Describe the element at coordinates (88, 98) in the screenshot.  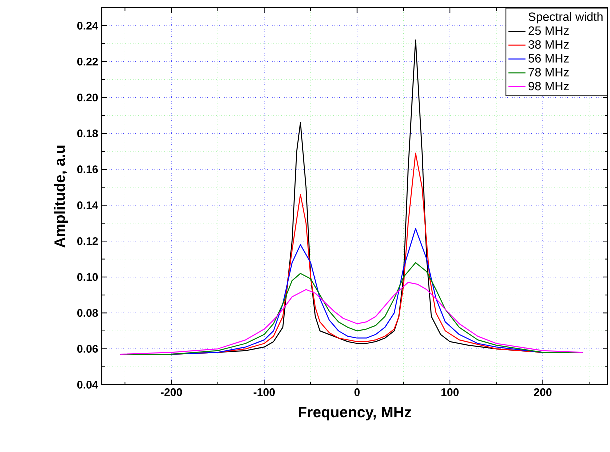
I see `y-tick-label: 0.20` at that location.